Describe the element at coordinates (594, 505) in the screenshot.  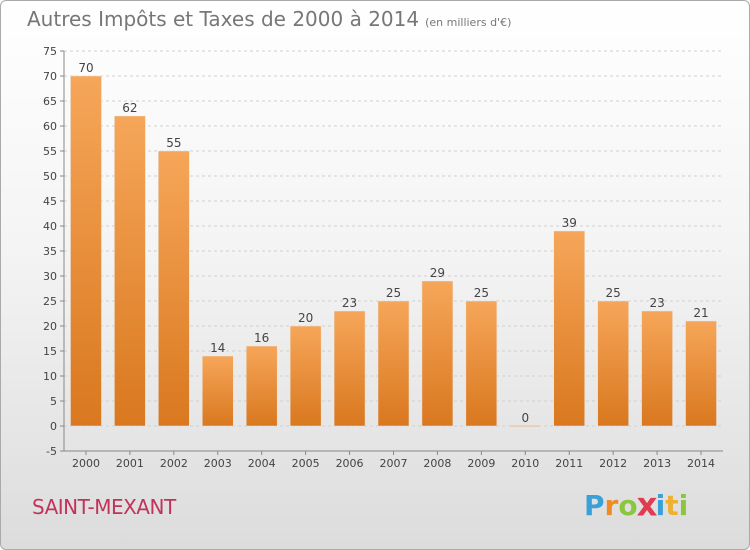
I see `logo-letter: P` at that location.